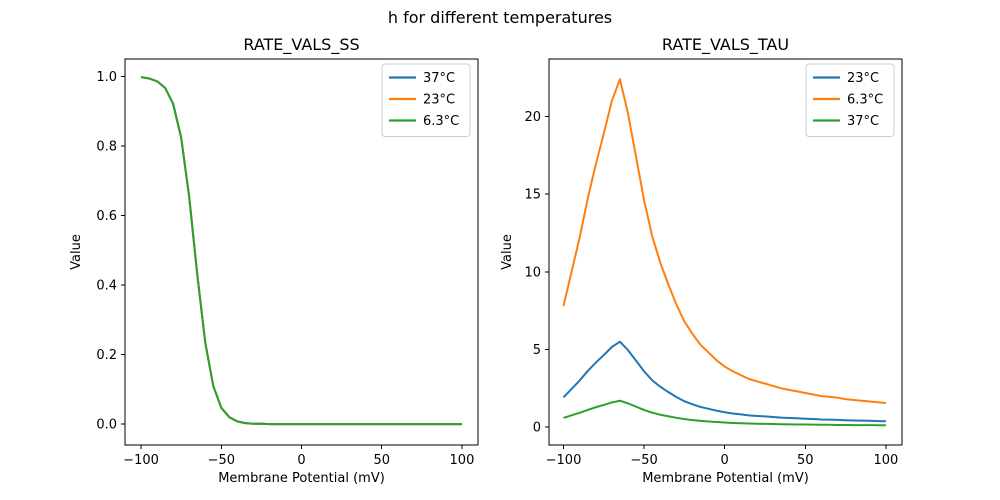 Image resolution: width=1000 pixels, height=500 pixels. I want to click on y-tick-label: 0.6, so click(106, 216).